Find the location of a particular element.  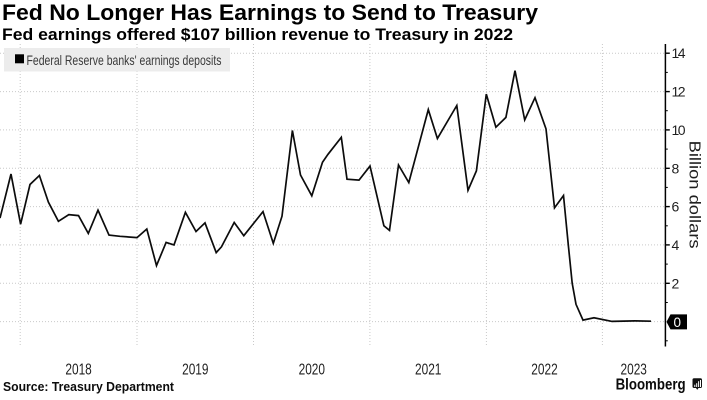

svg-text: 14 is located at coordinates (679, 53).